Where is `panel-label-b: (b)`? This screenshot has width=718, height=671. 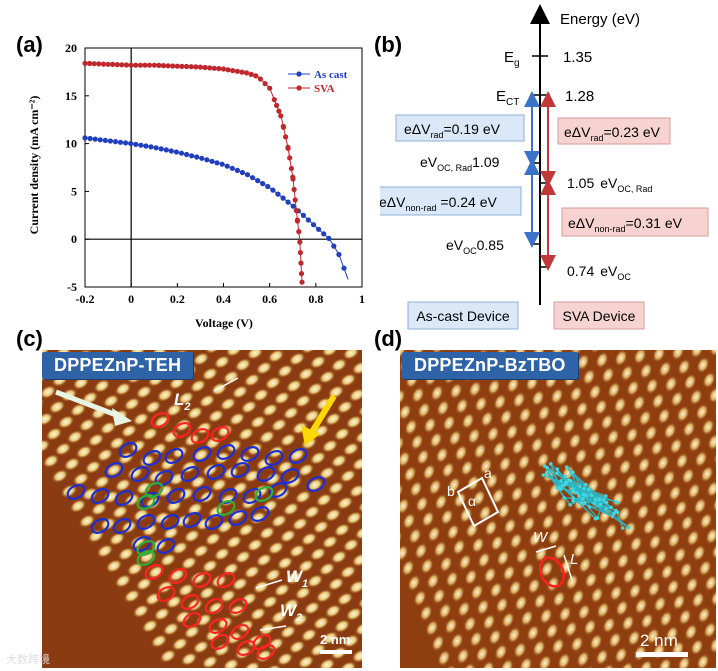 panel-label-b: (b) is located at coordinates (388, 44).